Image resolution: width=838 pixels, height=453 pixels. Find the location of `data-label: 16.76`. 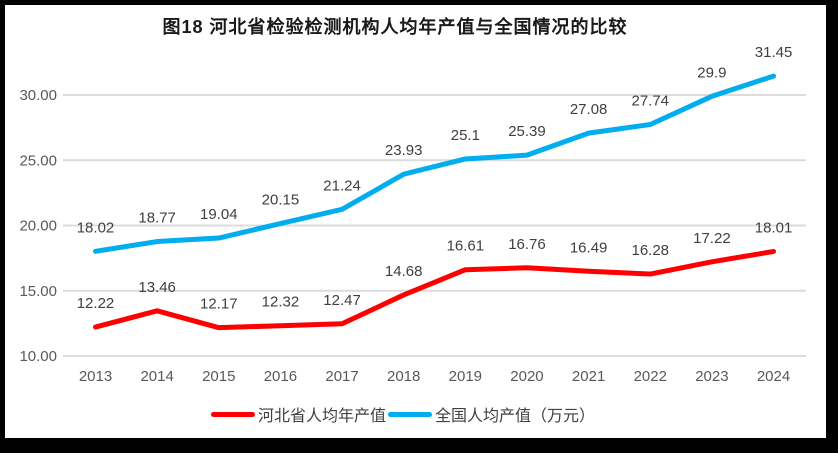

data-label: 16.76 is located at coordinates (527, 244).